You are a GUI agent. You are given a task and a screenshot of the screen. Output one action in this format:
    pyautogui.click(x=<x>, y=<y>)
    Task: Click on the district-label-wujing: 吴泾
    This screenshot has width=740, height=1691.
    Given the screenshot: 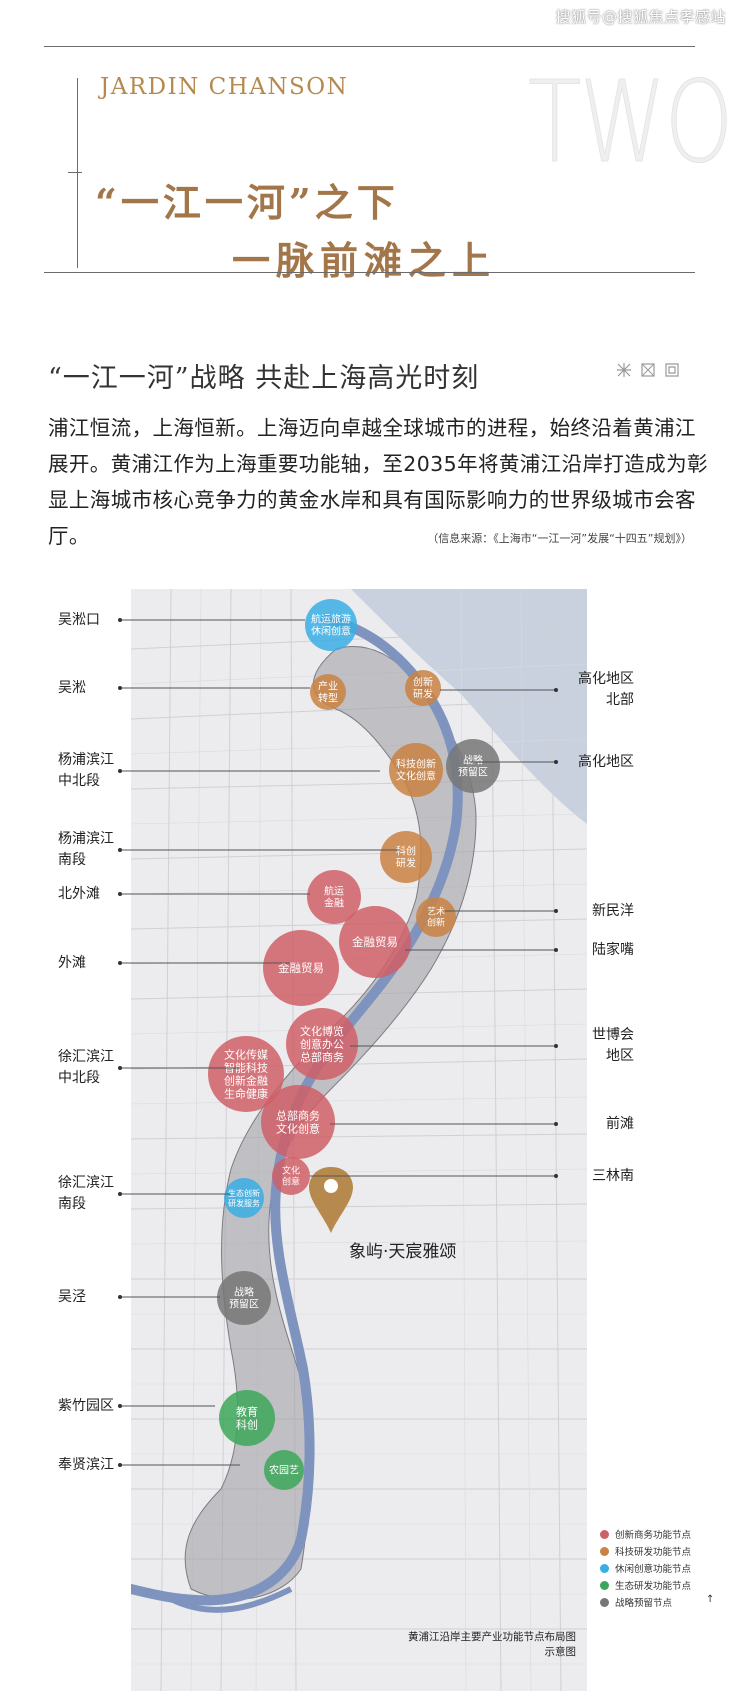 What is the action you would take?
    pyautogui.click(x=72, y=1297)
    